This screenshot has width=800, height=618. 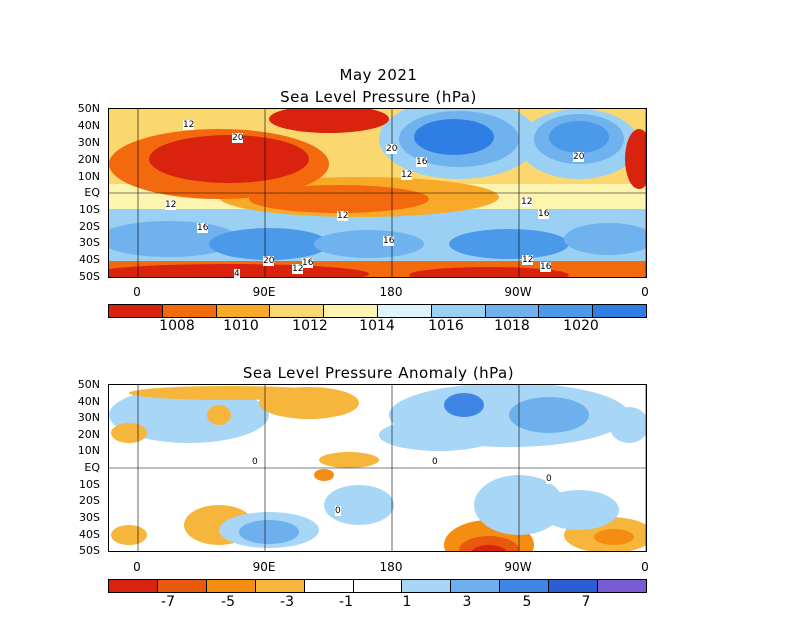 I want to click on contour-label: 4, so click(x=237, y=274).